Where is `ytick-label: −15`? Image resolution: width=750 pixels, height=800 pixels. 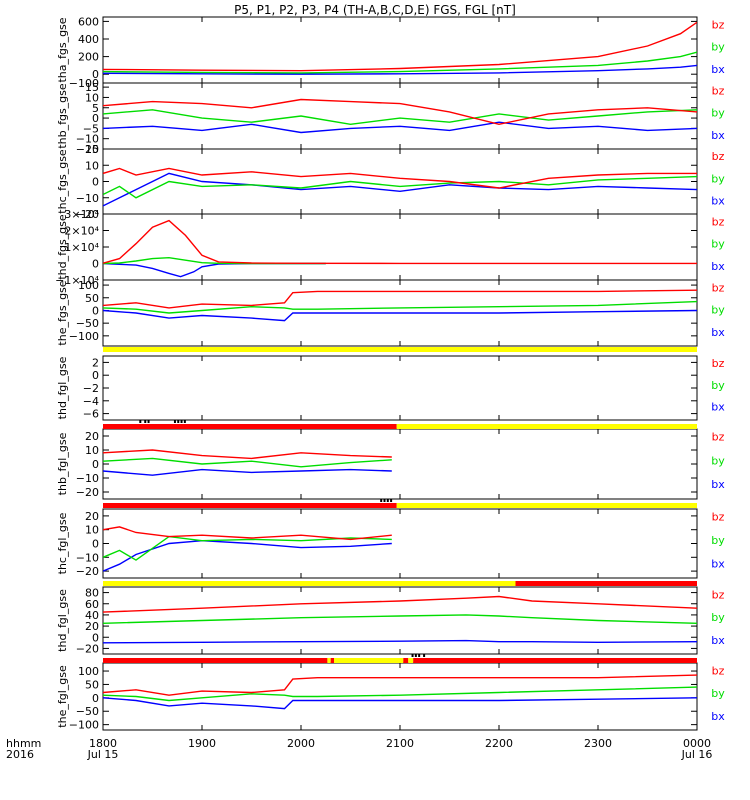 ytick-label: −15 is located at coordinates (87, 149).